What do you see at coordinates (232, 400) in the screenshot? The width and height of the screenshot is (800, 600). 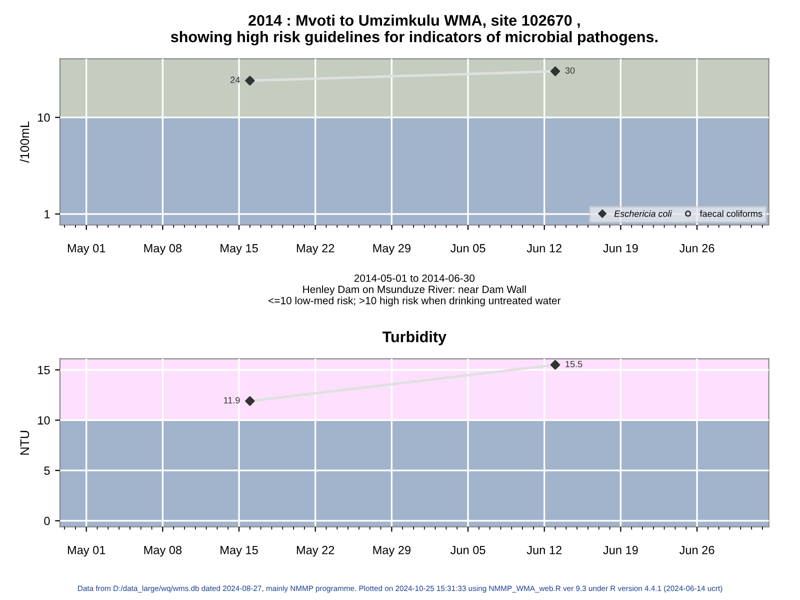 I see `data-label: 11.9` at bounding box center [232, 400].